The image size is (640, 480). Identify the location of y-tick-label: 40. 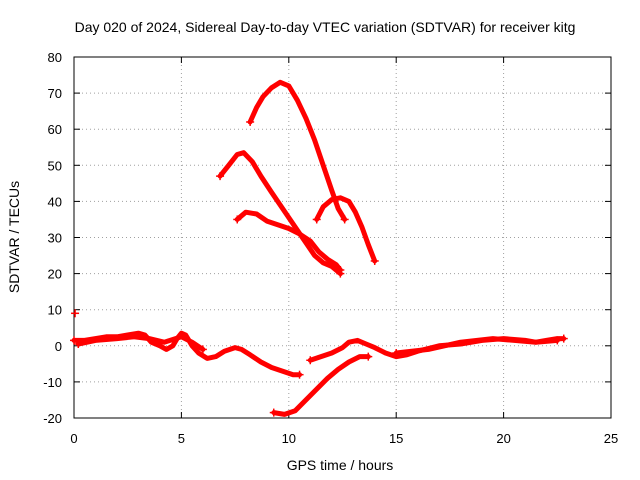
(55, 201).